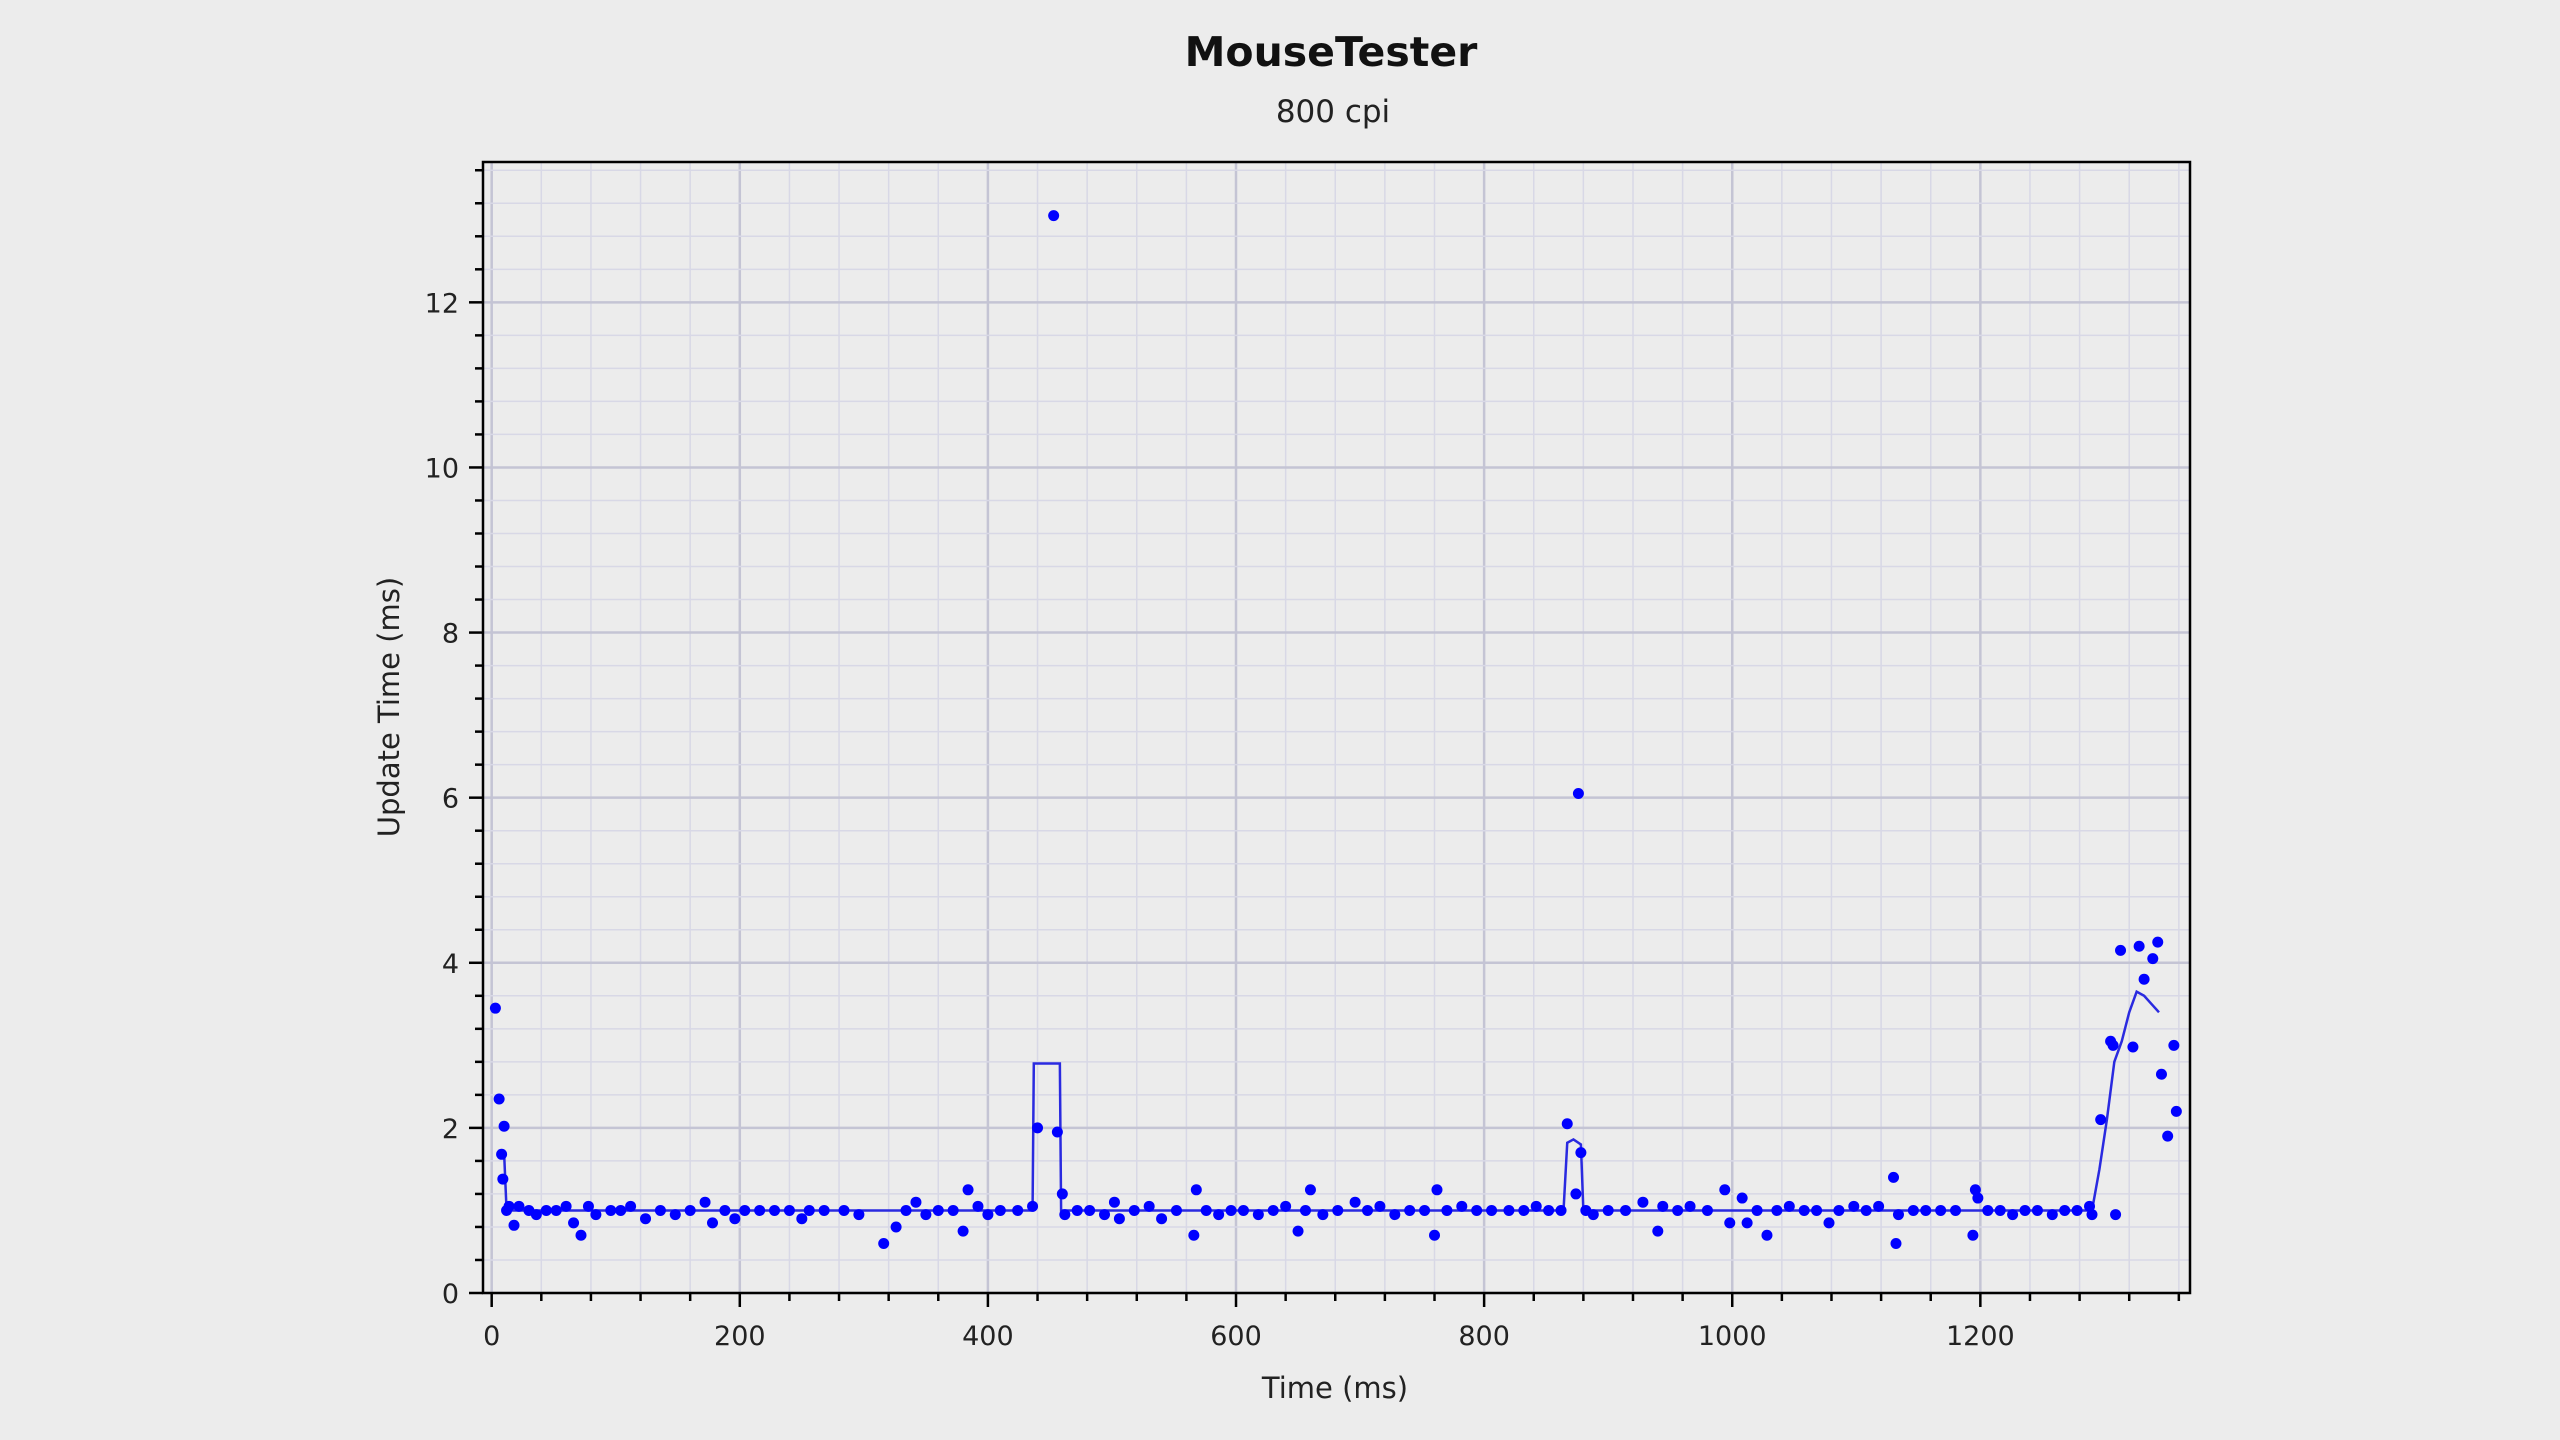  Describe the element at coordinates (450, 1129) in the screenshot. I see `y-tick-label: 2` at that location.